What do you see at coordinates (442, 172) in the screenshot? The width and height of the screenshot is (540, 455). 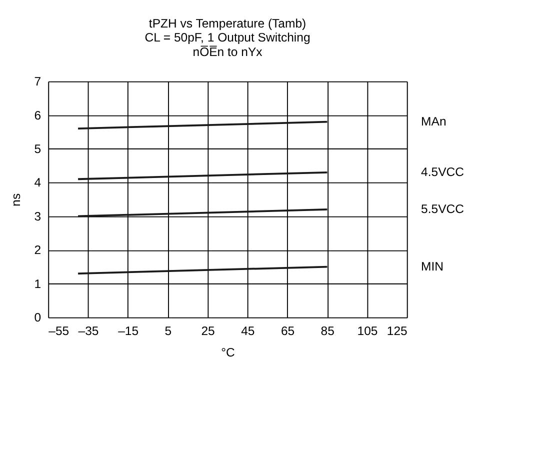 I see `text: 4.5VCC` at bounding box center [442, 172].